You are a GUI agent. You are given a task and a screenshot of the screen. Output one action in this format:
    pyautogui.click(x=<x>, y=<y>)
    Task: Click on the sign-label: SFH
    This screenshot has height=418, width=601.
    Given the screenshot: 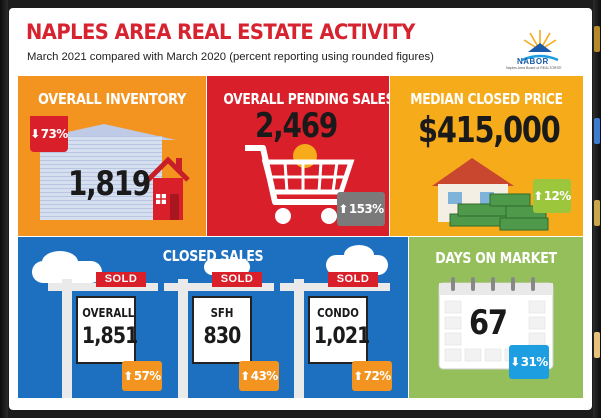 What is the action you would take?
    pyautogui.click(x=222, y=313)
    